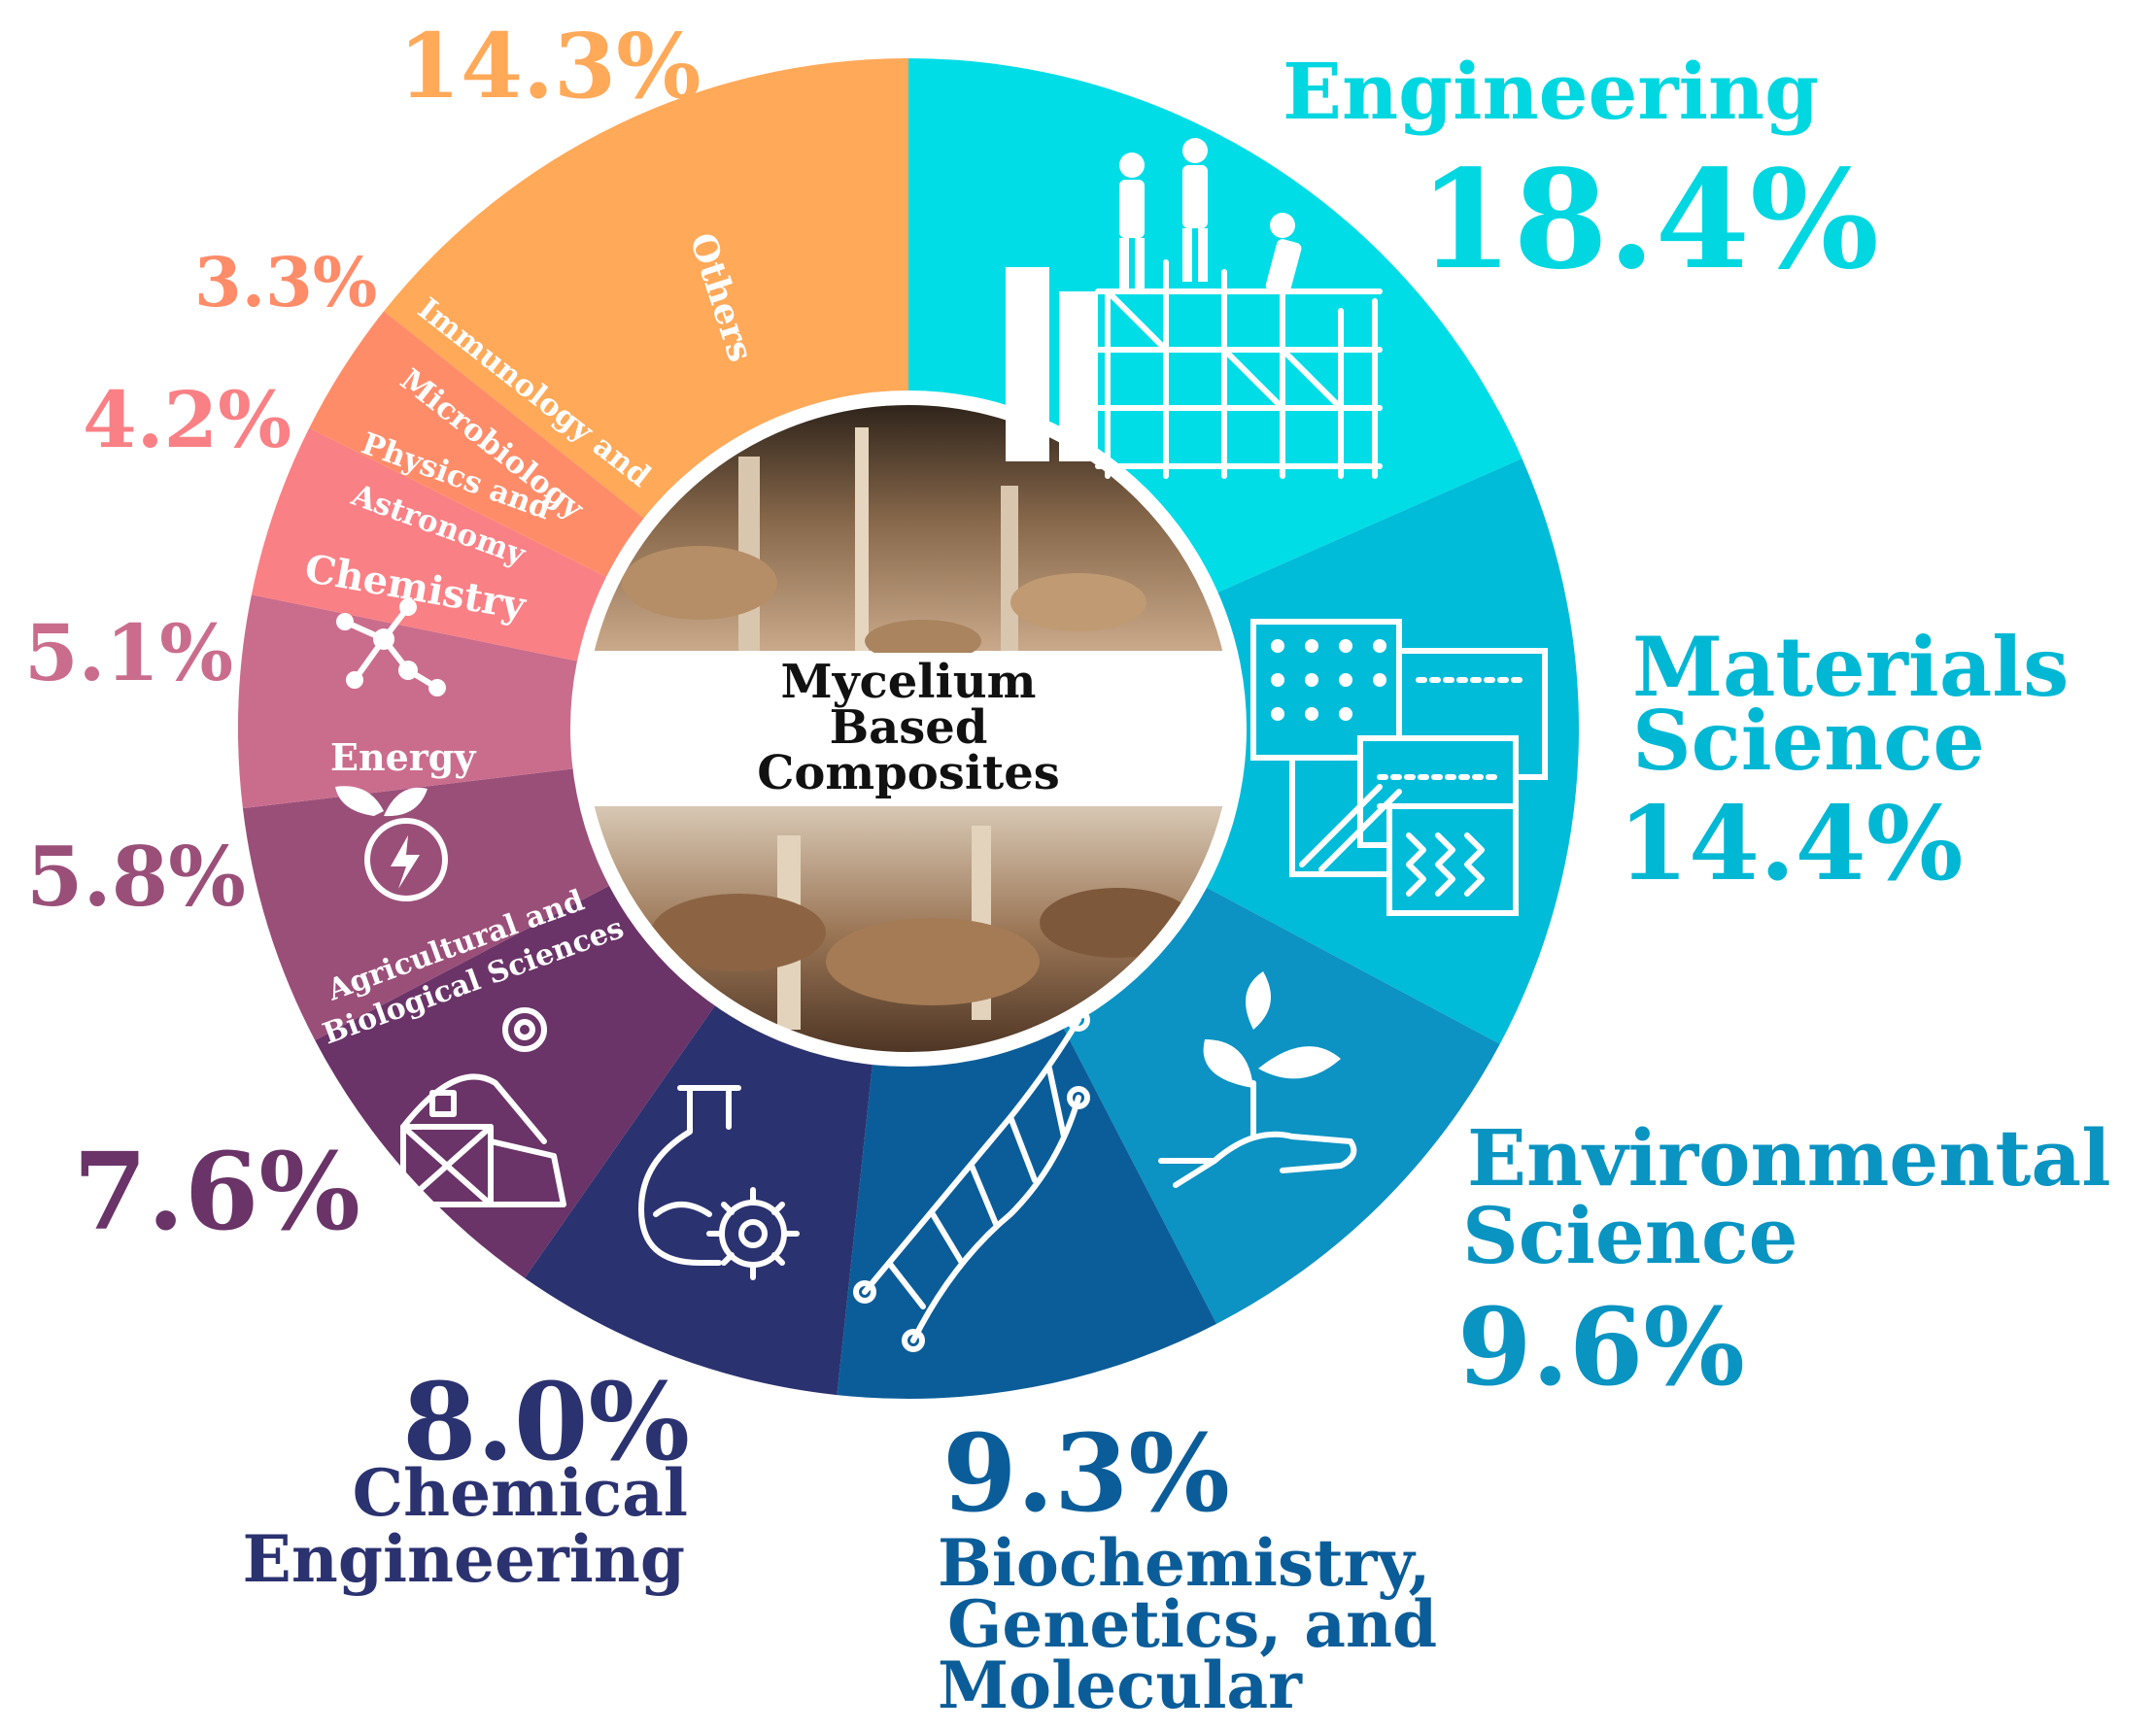 Image resolution: width=2156 pixels, height=1731 pixels. Describe the element at coordinates (483, 1107) in the screenshot. I see `barn-icon` at that location.